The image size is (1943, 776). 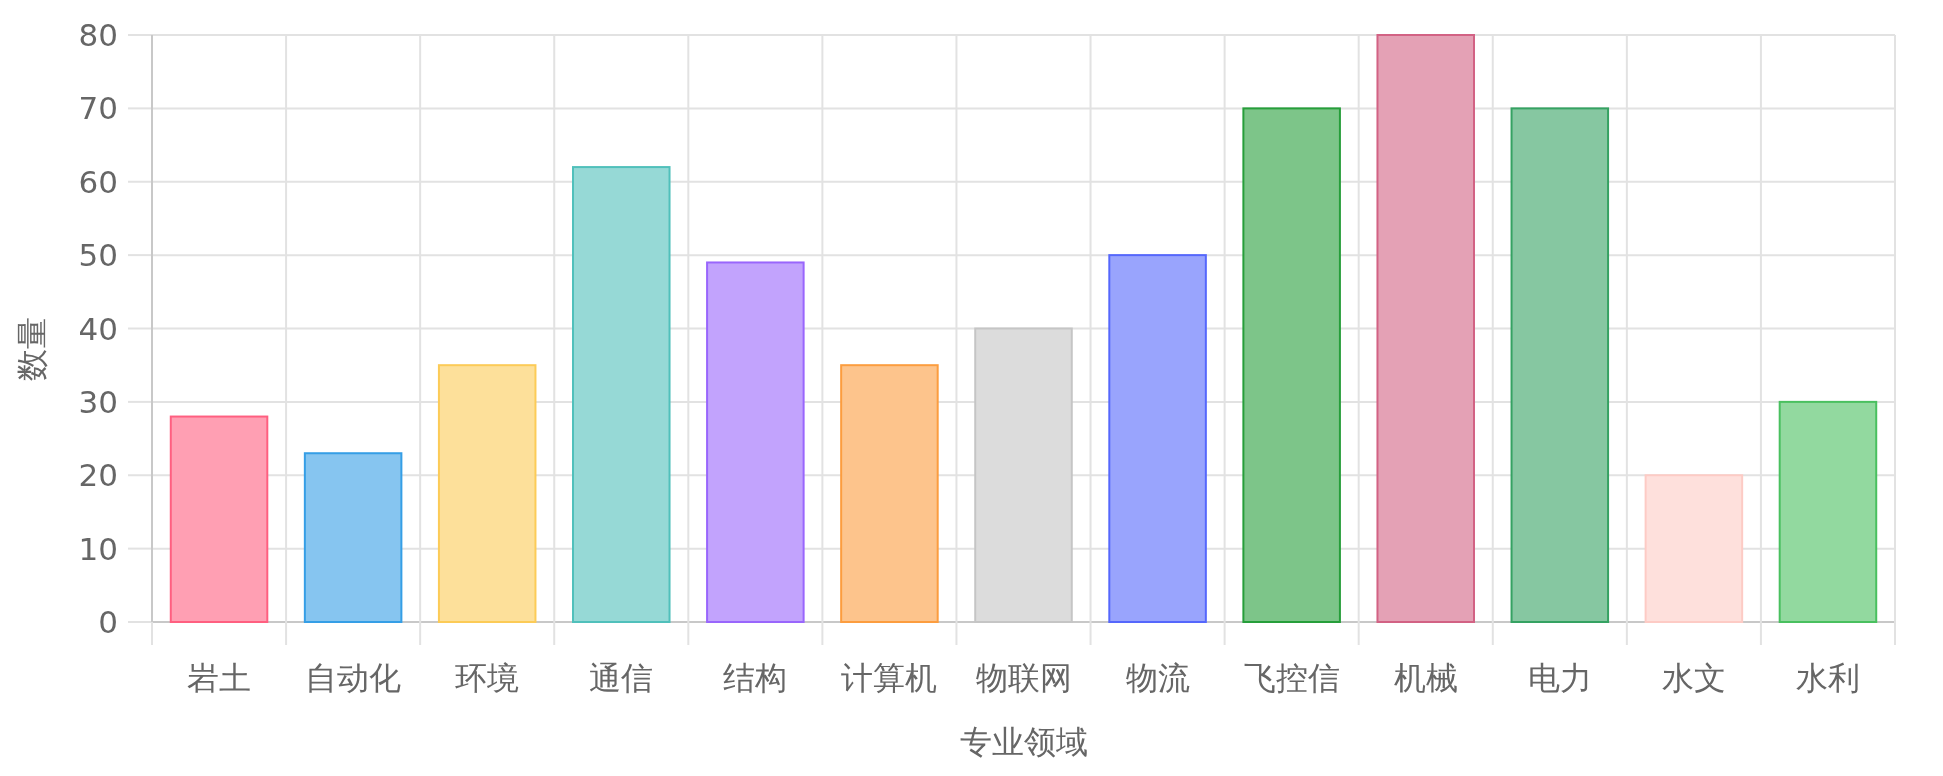 What do you see at coordinates (889, 678) in the screenshot?
I see `x-tick-label: 计算机` at bounding box center [889, 678].